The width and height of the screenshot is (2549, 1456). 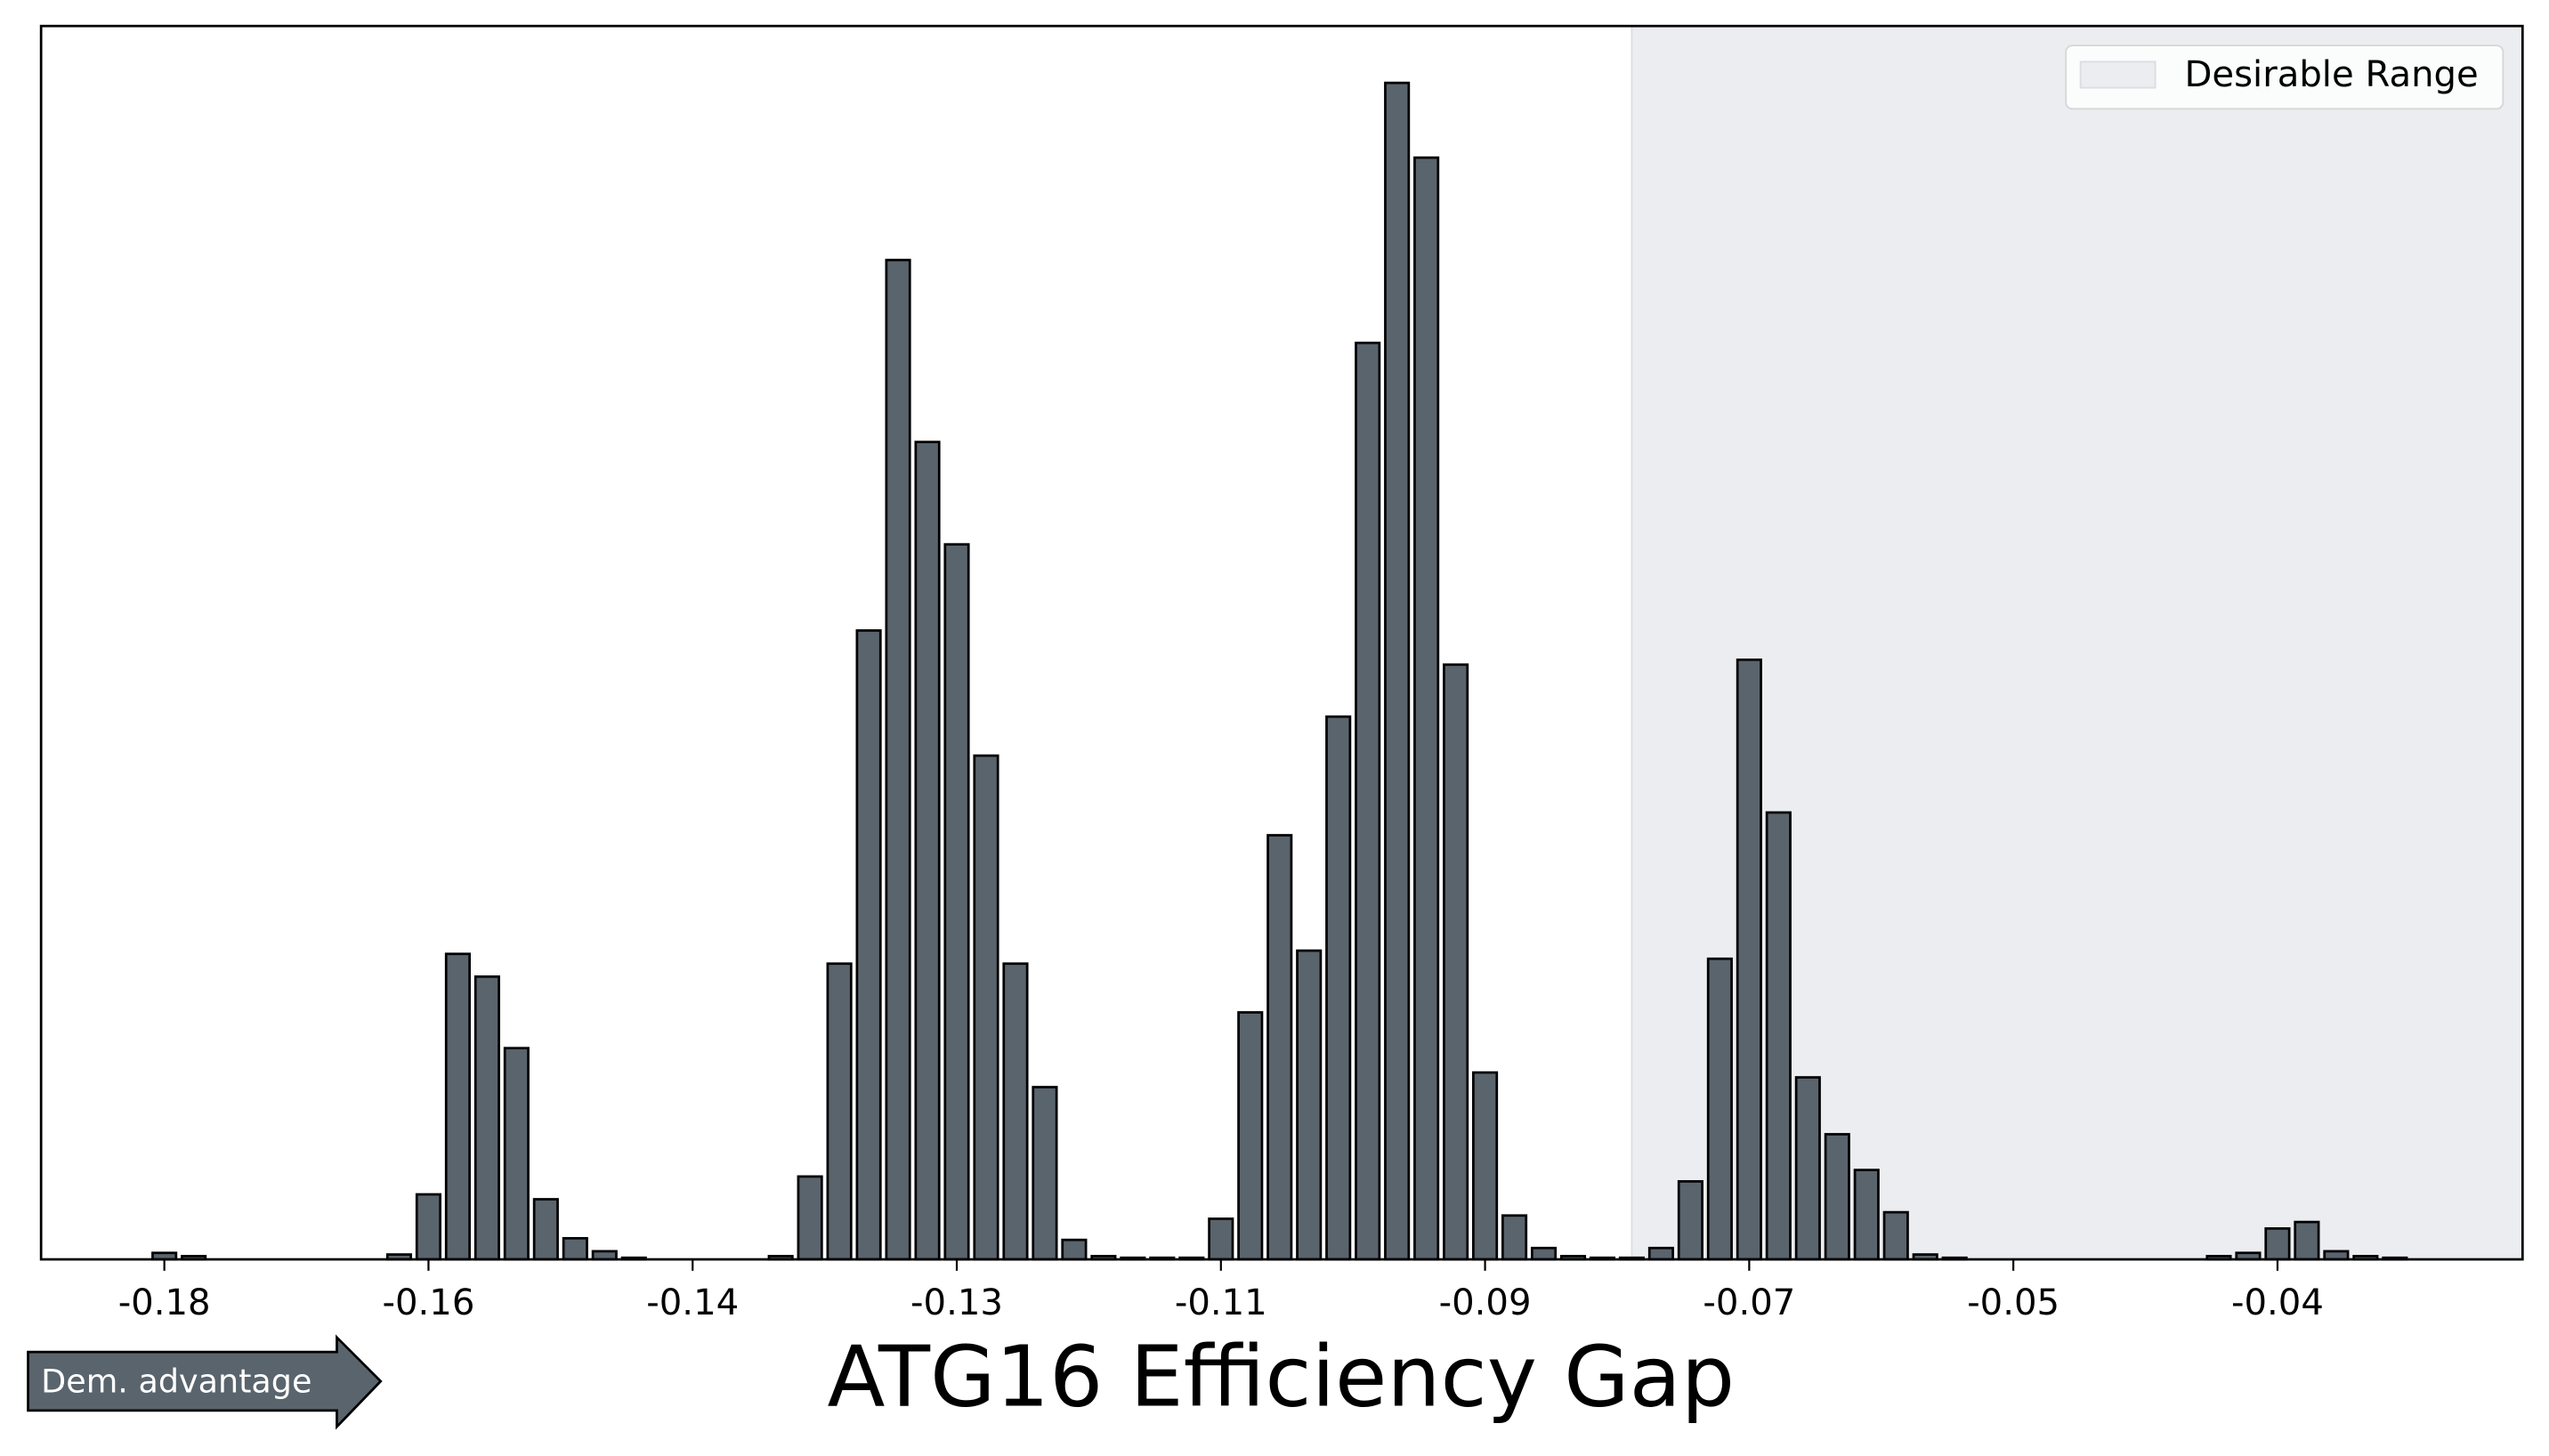 What do you see at coordinates (957, 1302) in the screenshot?
I see `x-tick-label: -0.13` at bounding box center [957, 1302].